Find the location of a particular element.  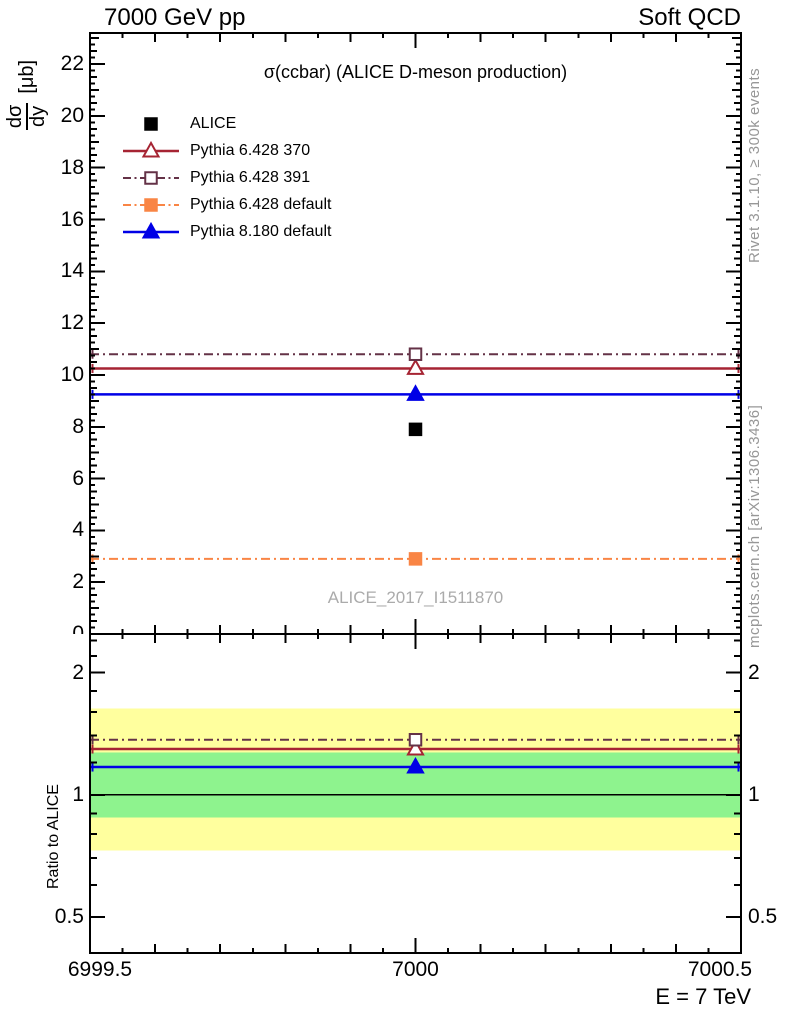

legend-label-alice: ALICE is located at coordinates (213, 123).